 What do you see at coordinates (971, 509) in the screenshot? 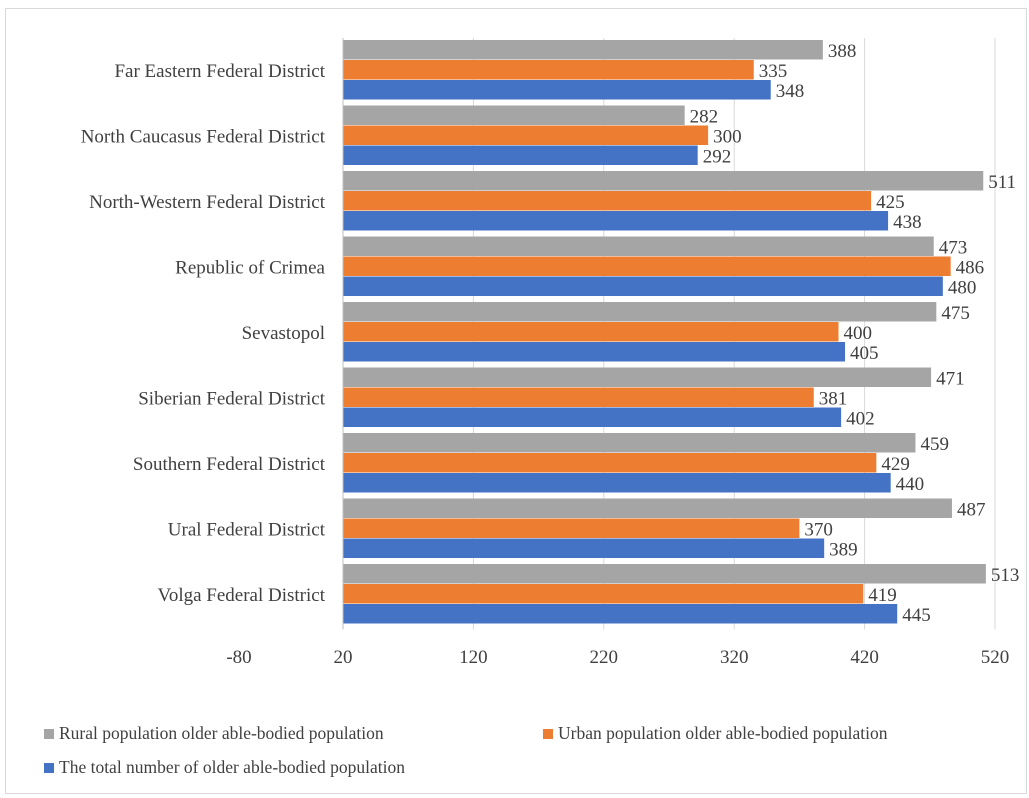
I see `data-label: 487` at bounding box center [971, 509].